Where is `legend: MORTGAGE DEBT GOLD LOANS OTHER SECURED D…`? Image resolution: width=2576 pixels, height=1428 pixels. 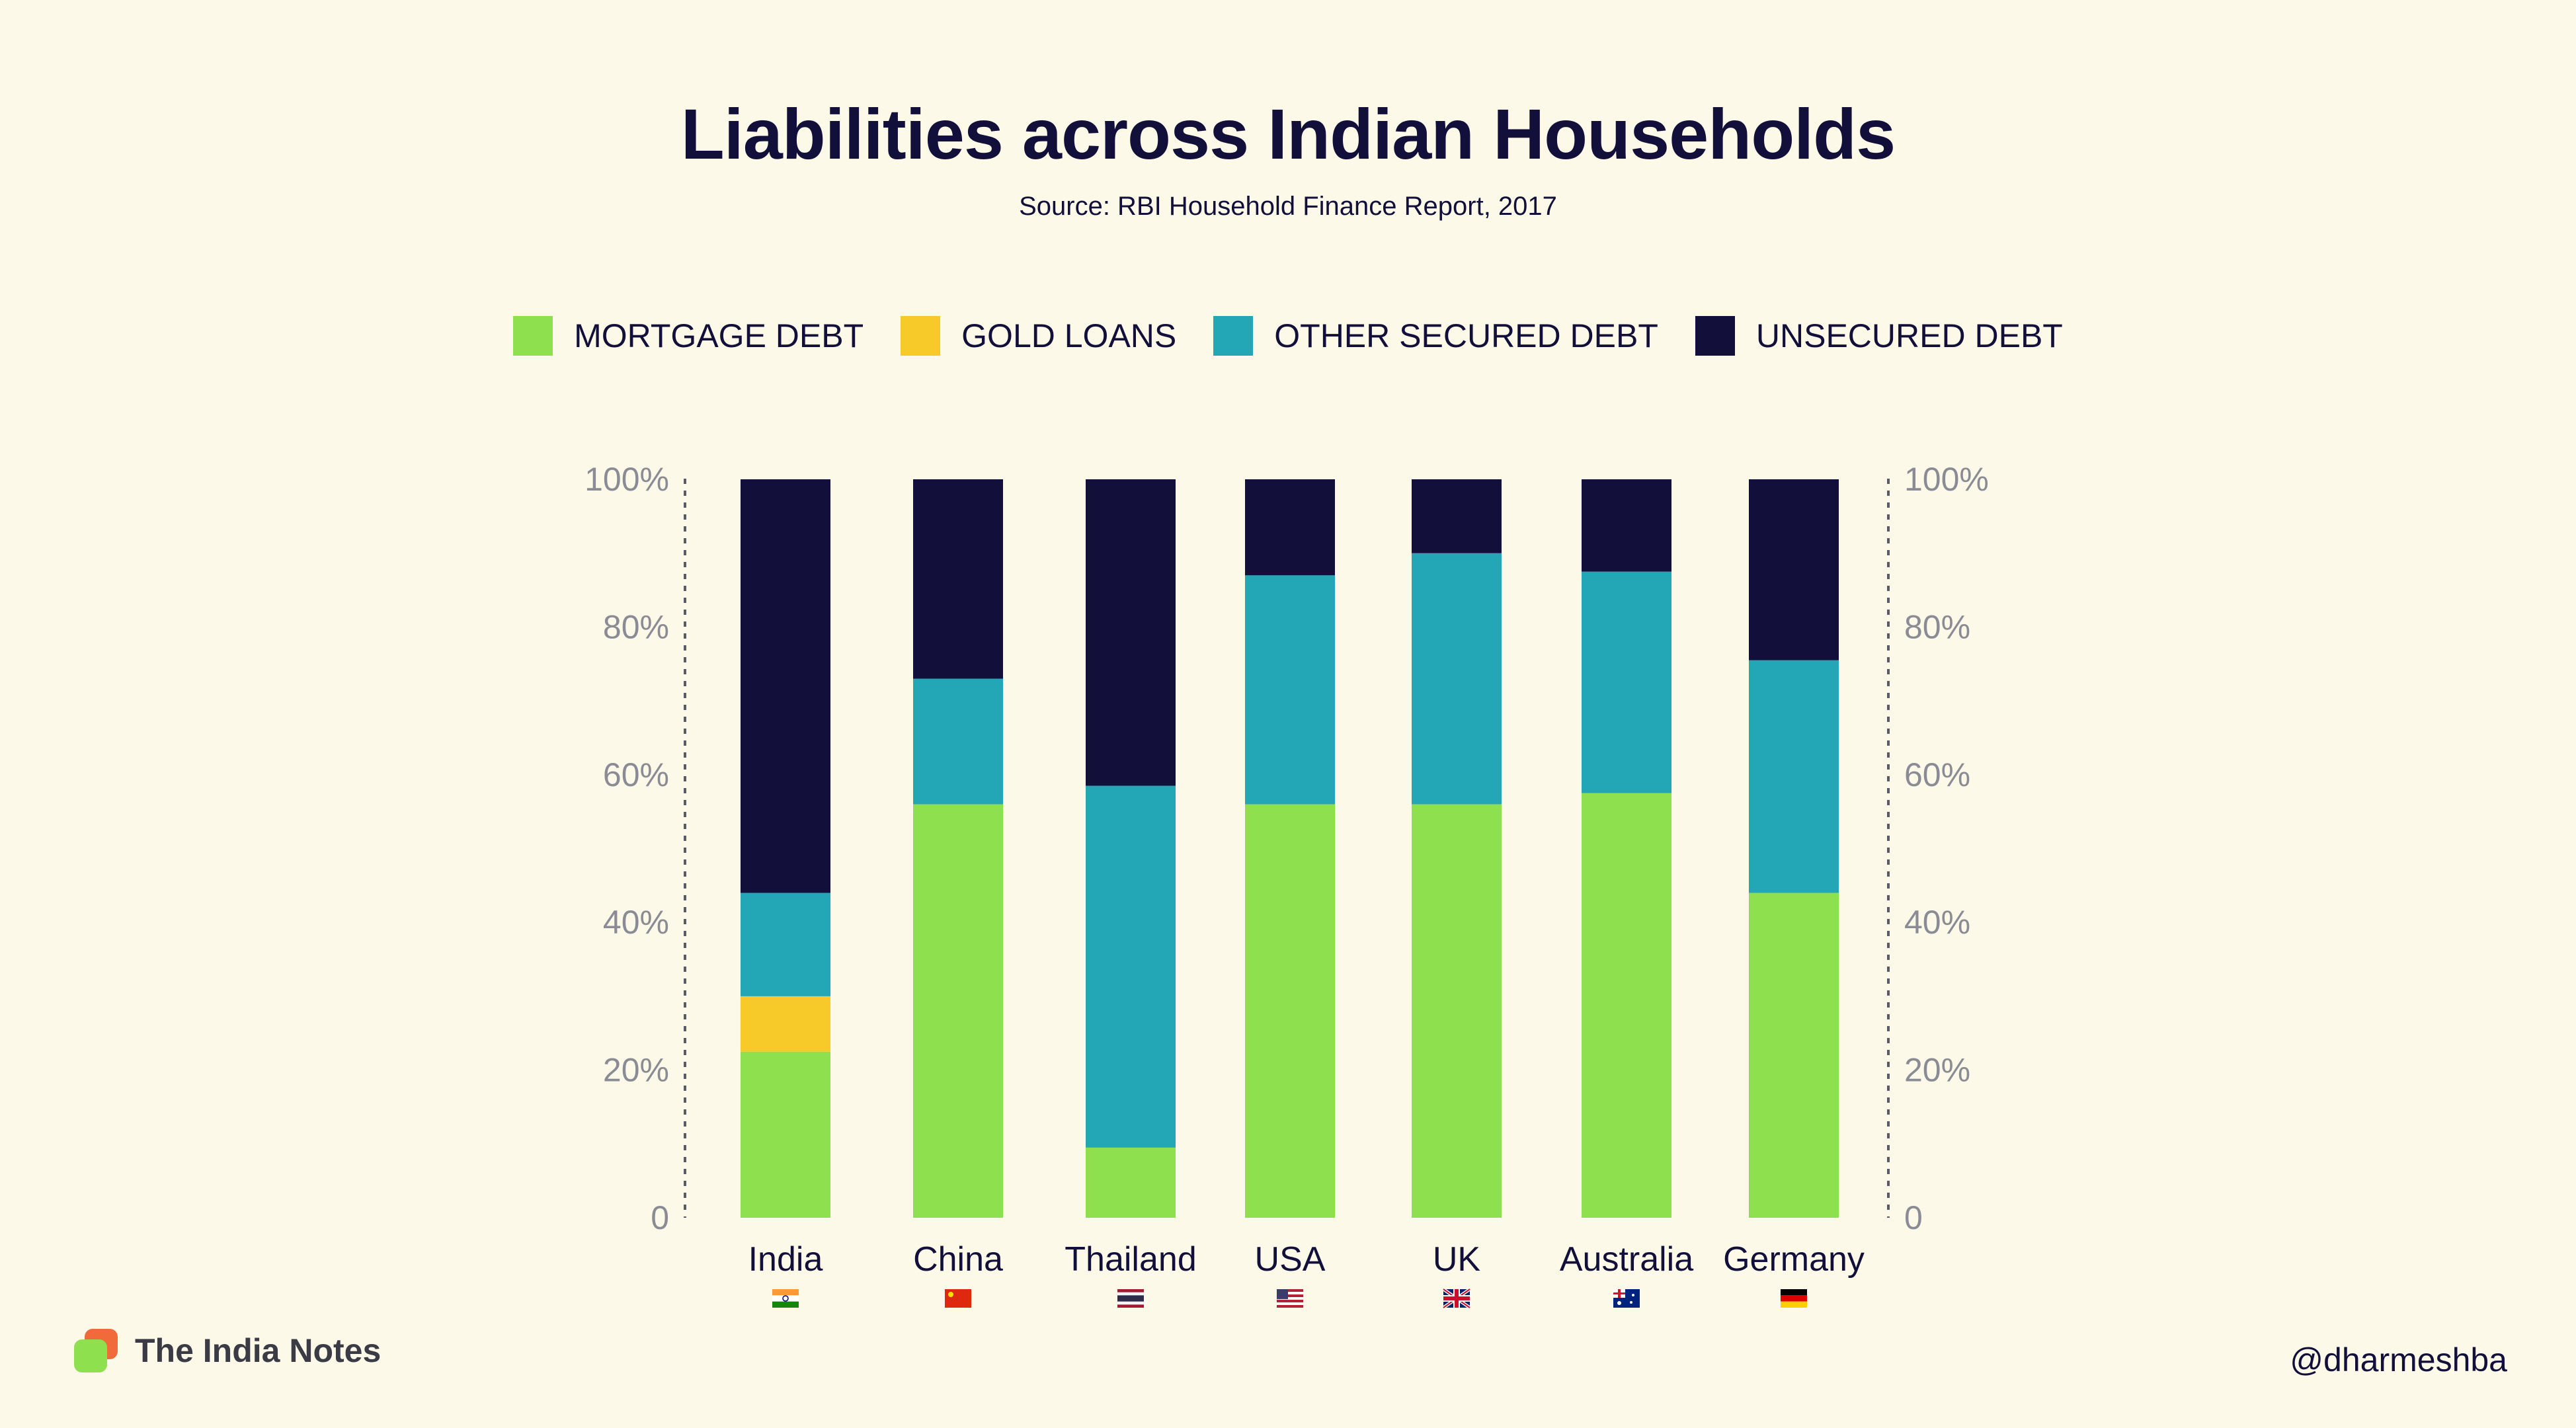 legend: MORTGAGE DEBT GOLD LOANS OTHER SECURED D… is located at coordinates (1288, 336).